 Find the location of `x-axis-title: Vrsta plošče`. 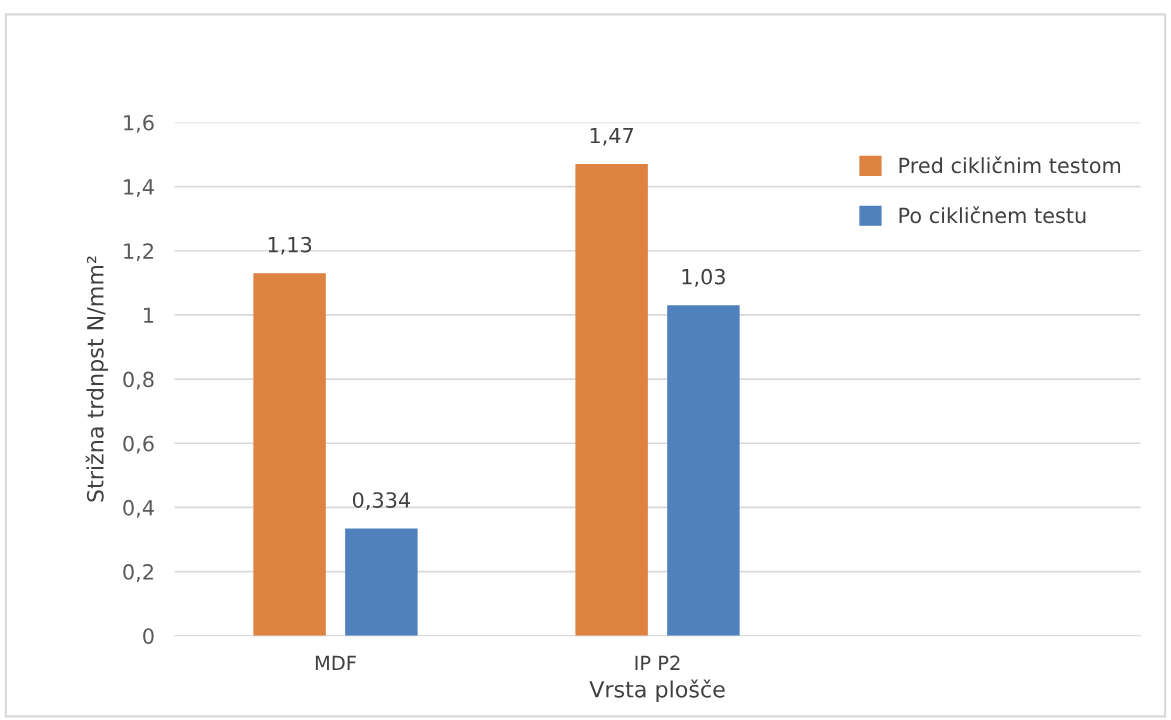

x-axis-title: Vrsta plošče is located at coordinates (657, 690).